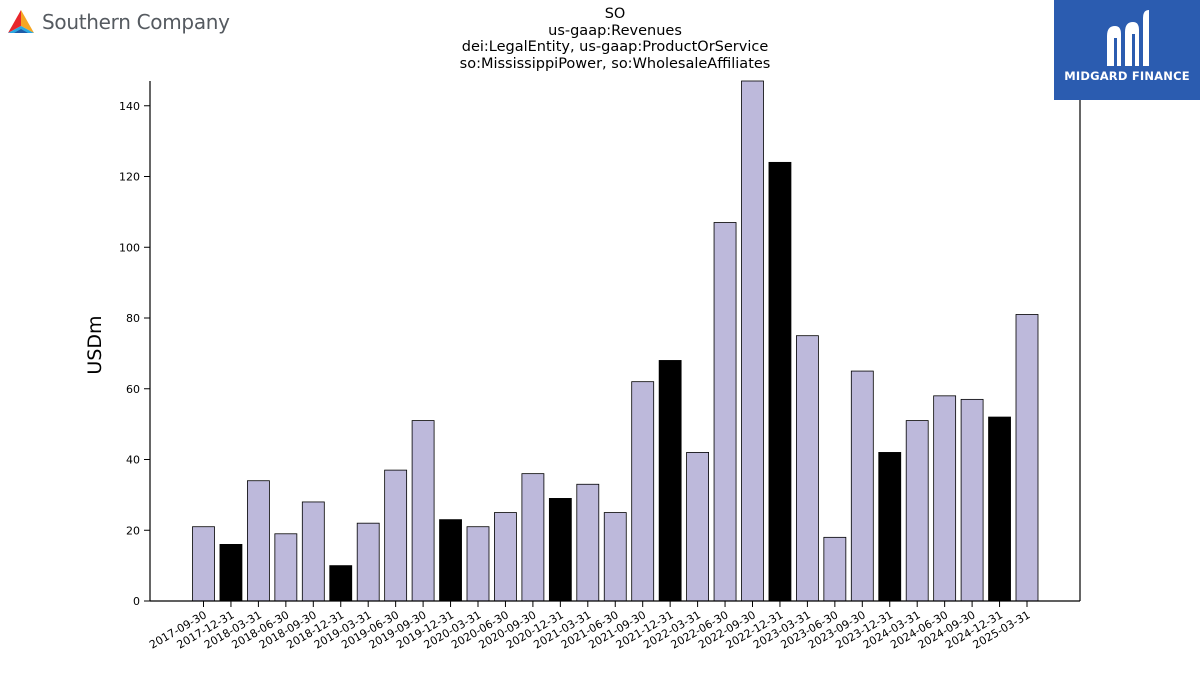 The width and height of the screenshot is (1200, 675). I want to click on y-axis-label: USDm, so click(95, 344).